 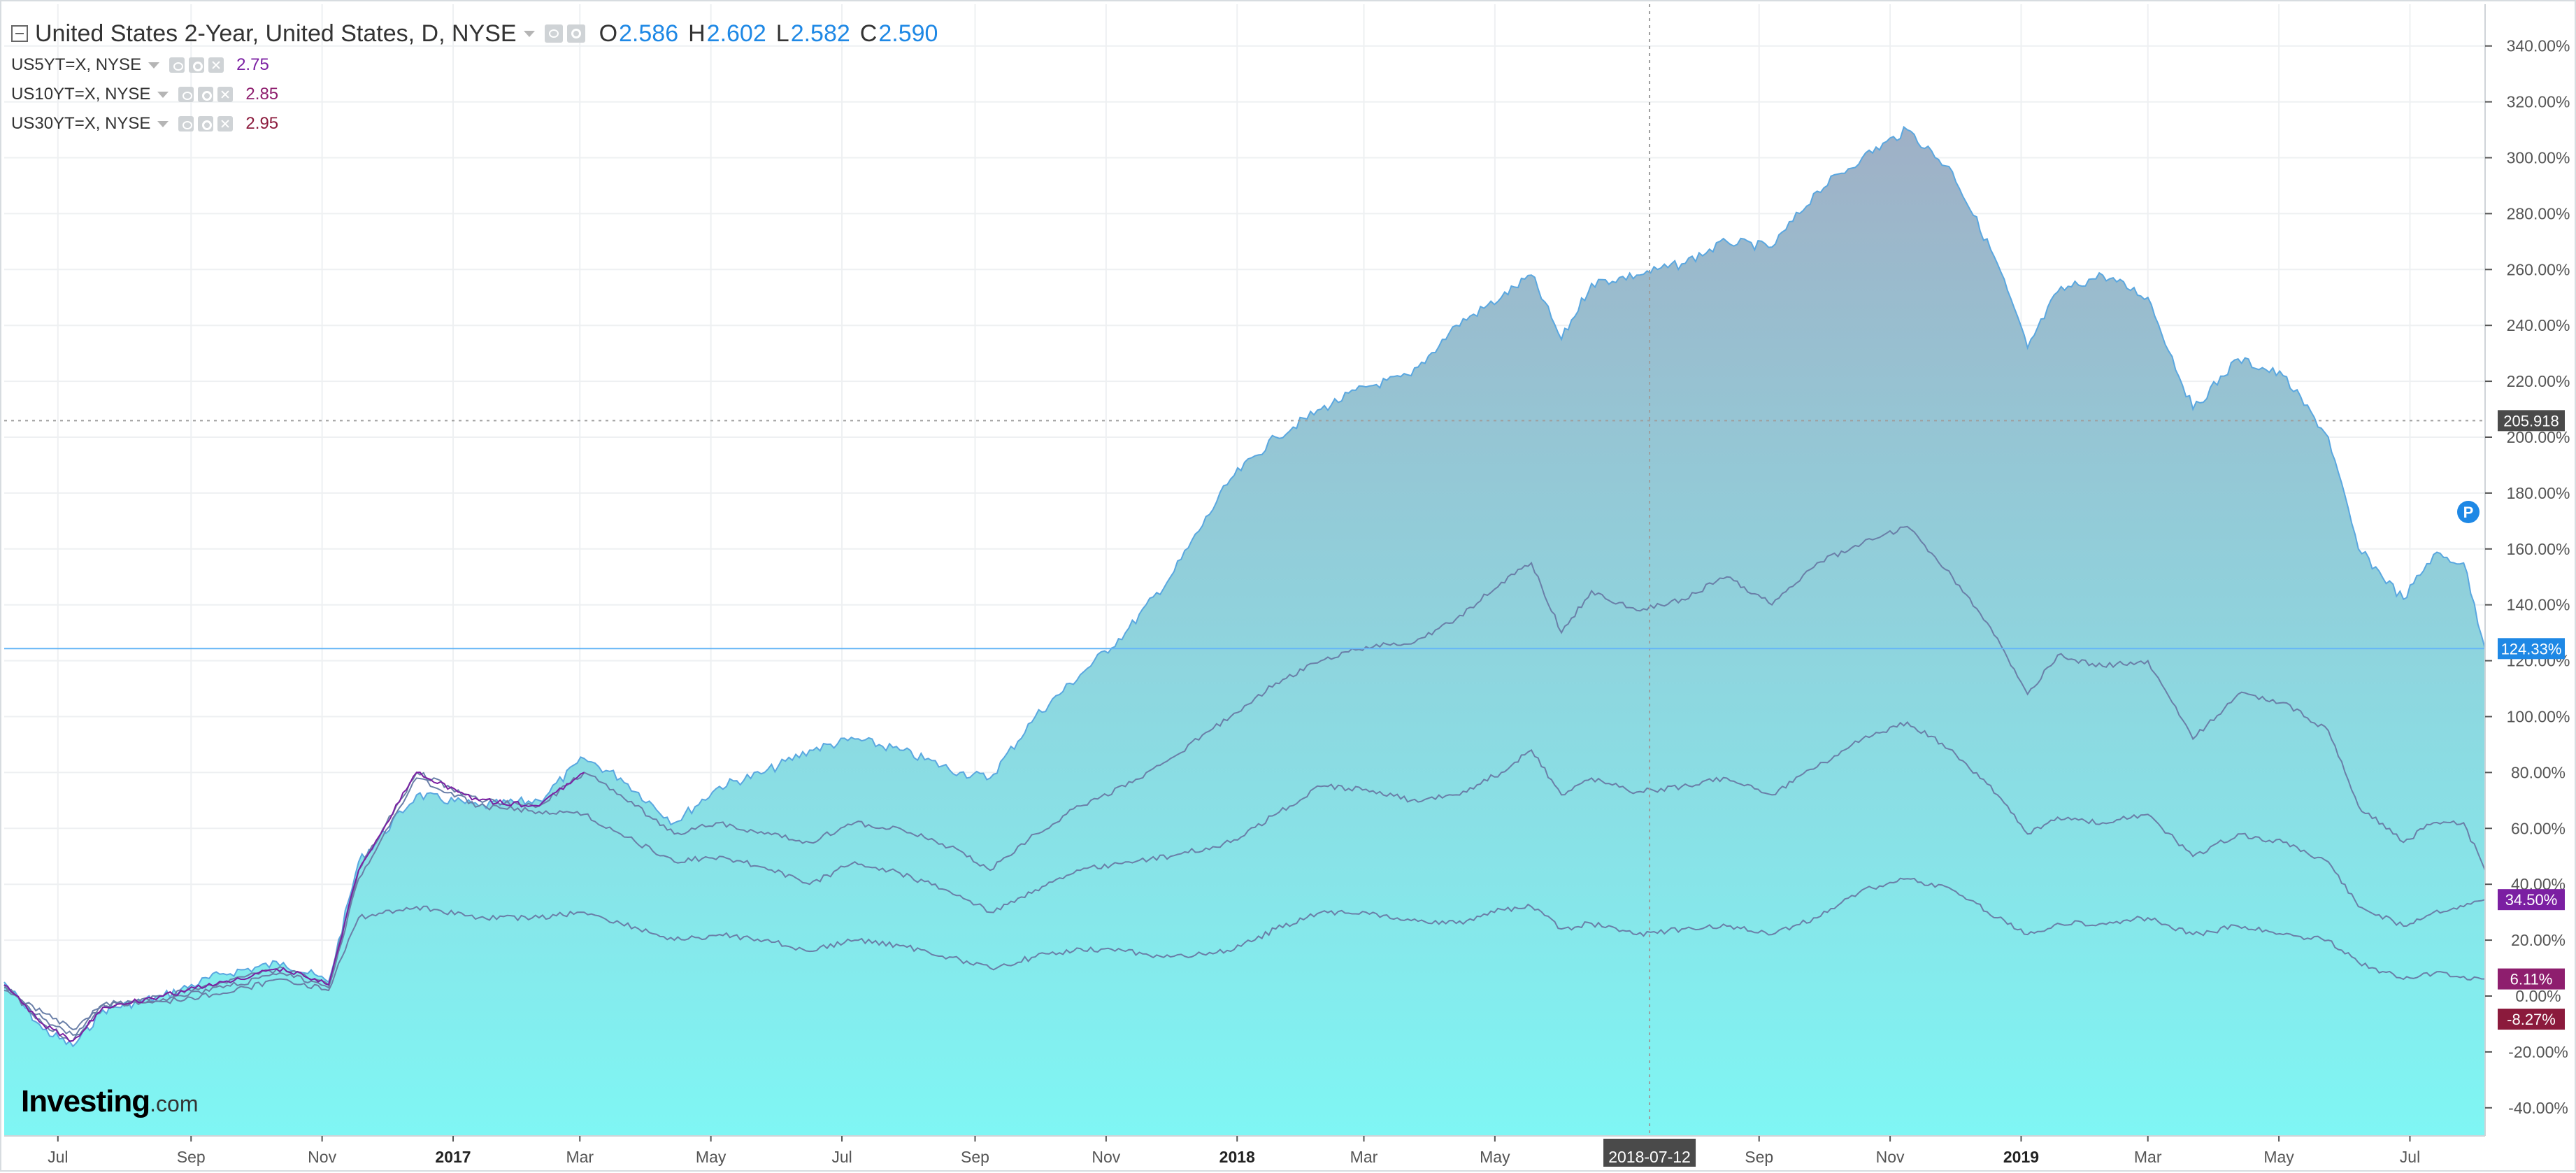 I want to click on y-axis-tick-label: 240.00%, so click(x=2538, y=325).